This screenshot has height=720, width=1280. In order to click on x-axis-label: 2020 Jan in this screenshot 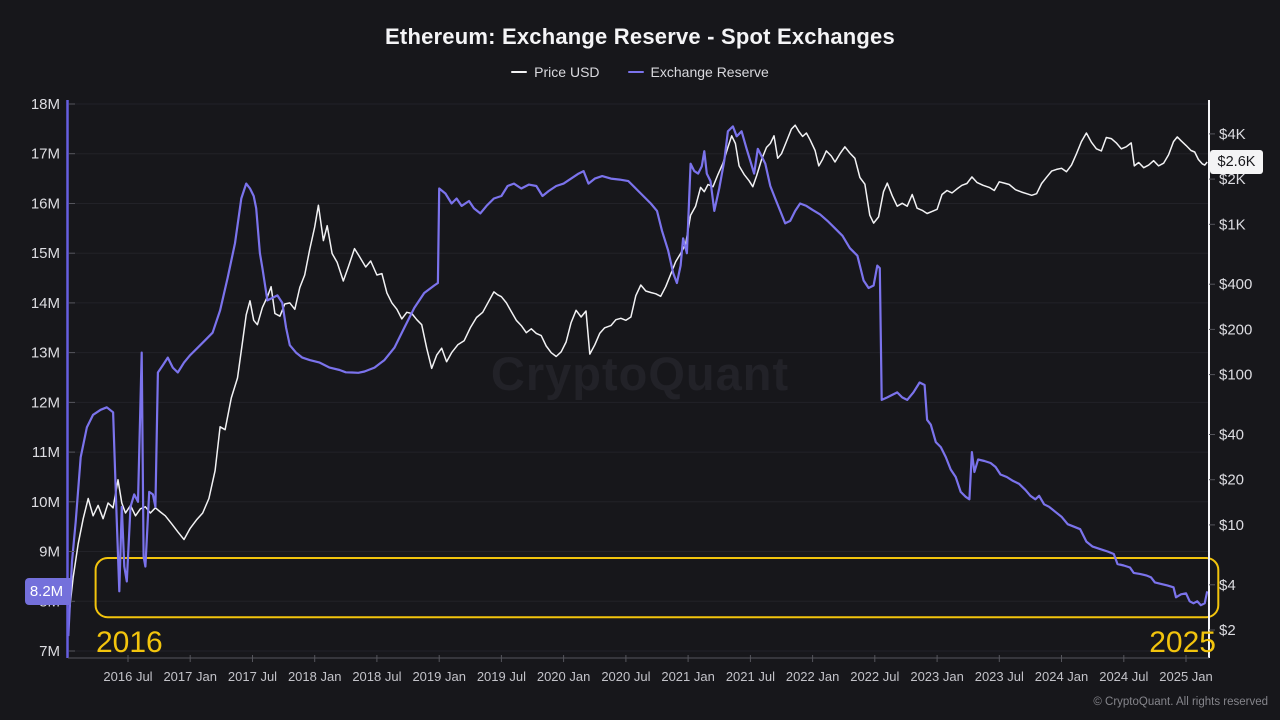, I will do `click(564, 676)`.